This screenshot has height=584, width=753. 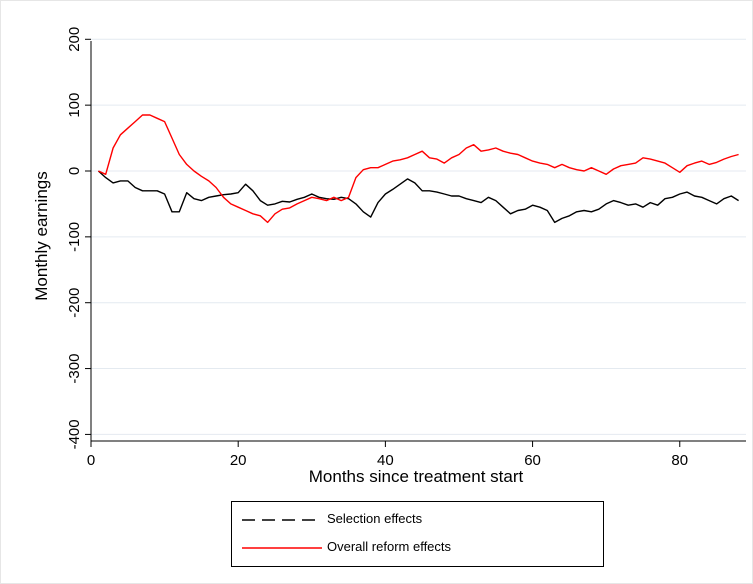 I want to click on y-tick-label: 0, so click(x=74, y=171).